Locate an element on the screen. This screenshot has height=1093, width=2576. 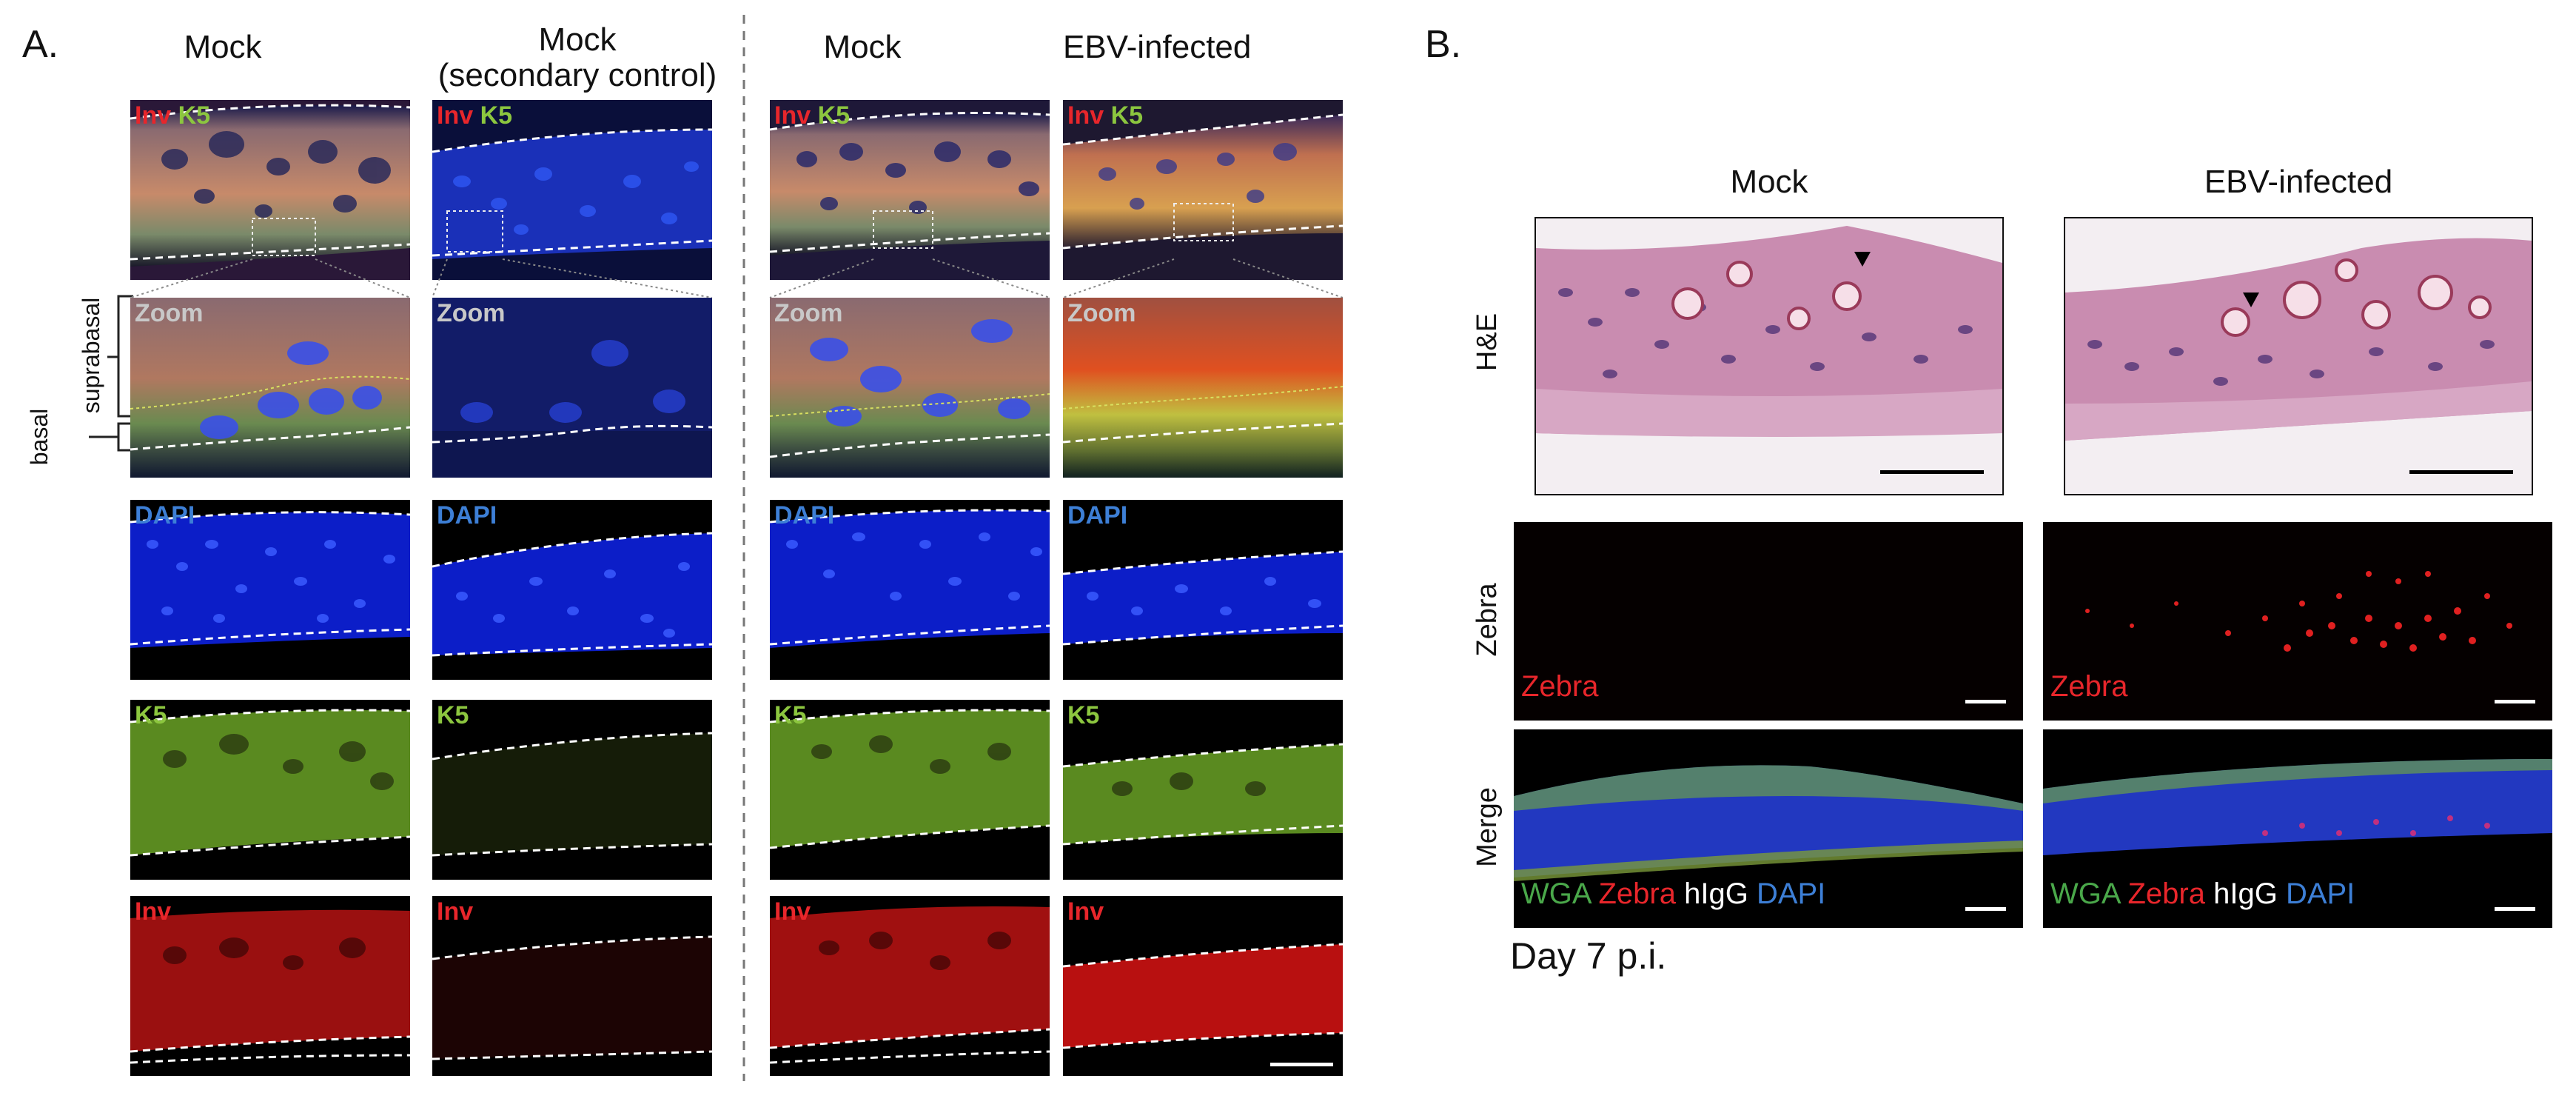
tile-a-zoom-secondary-label: Zoom is located at coordinates (471, 313).